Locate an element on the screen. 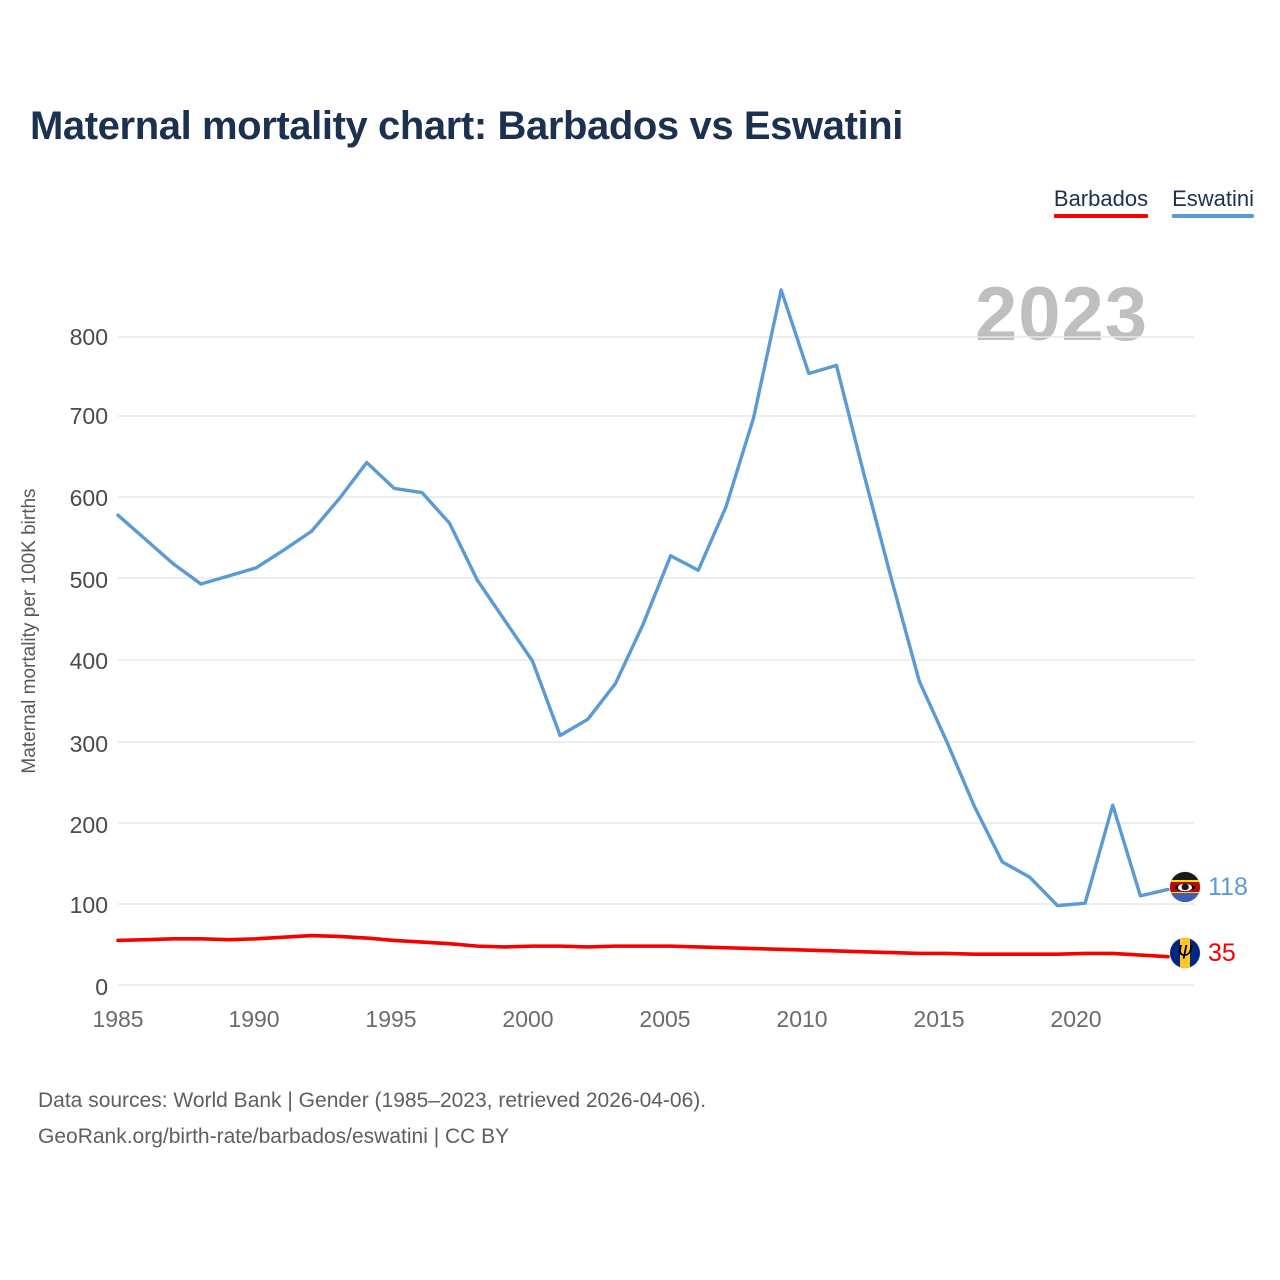 The height and width of the screenshot is (1280, 1280). endpoint-eswatini: 118 is located at coordinates (1209, 887).